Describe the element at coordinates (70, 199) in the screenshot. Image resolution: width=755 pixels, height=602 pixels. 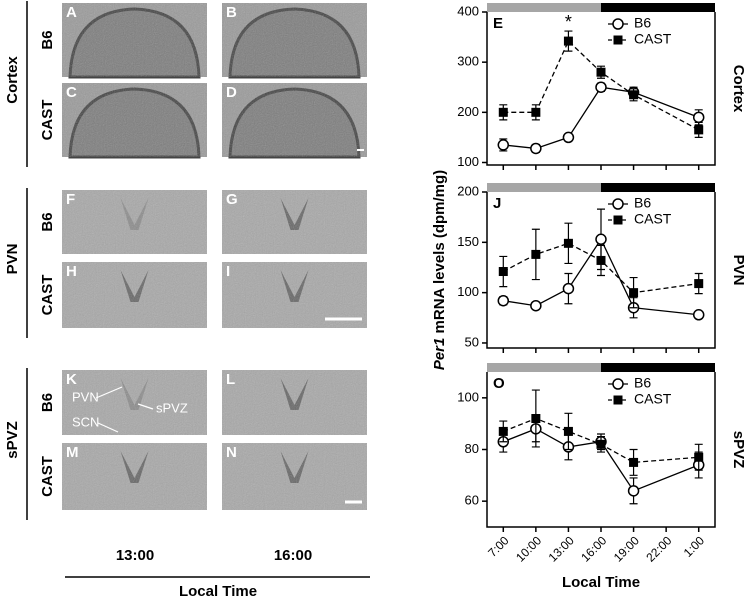
I see `panel-letter: F` at that location.